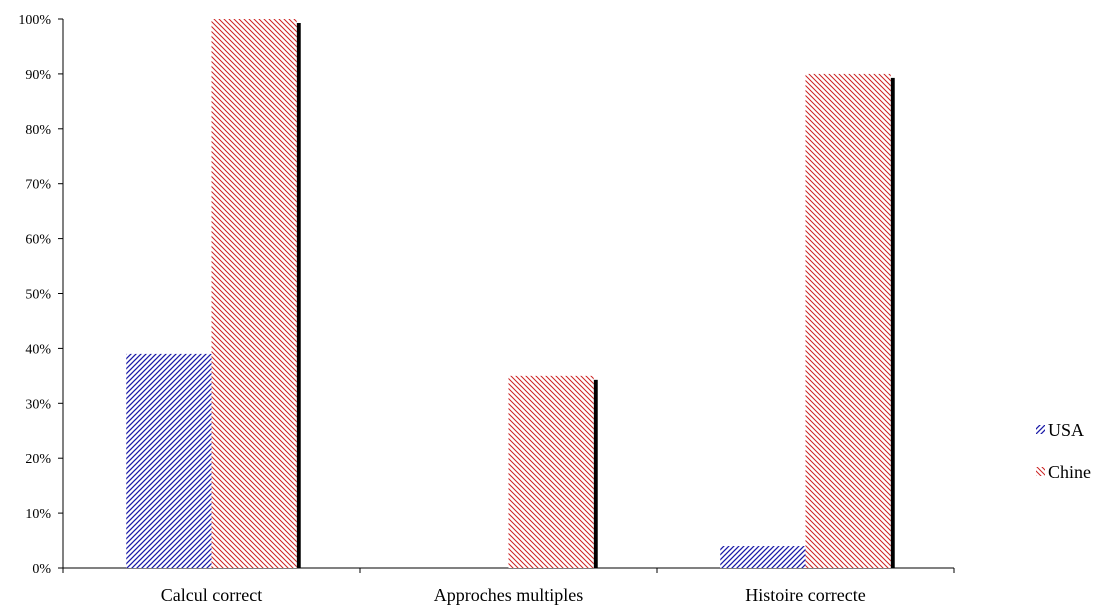  I want to click on y-tick-label: 20%, so click(38, 459).